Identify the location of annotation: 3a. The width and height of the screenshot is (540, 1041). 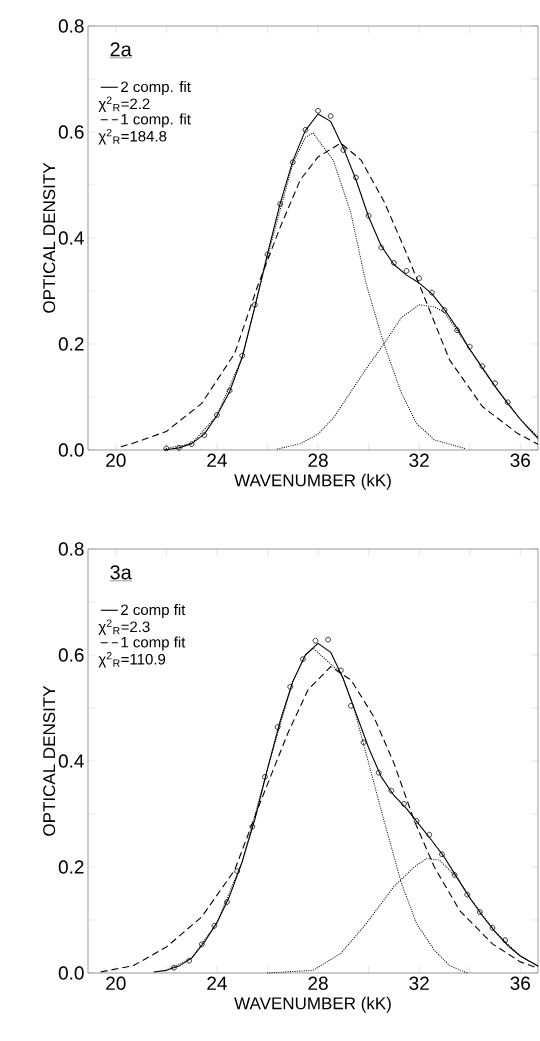
(121, 572).